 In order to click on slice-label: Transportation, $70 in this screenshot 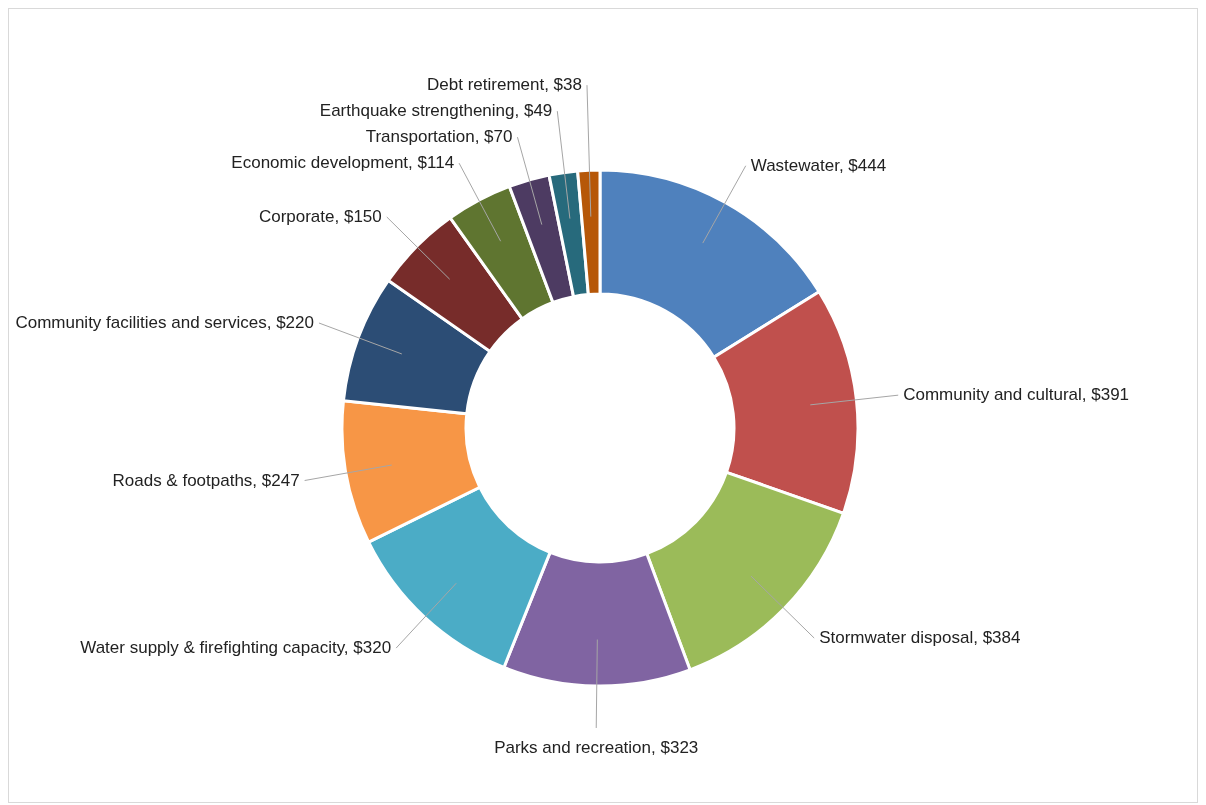, I will do `click(439, 137)`.